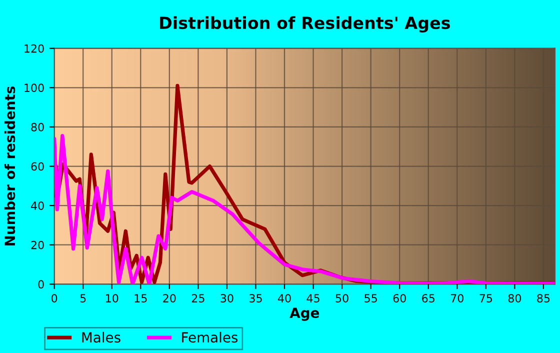  I want to click on x-tick-label: 10, so click(112, 298).